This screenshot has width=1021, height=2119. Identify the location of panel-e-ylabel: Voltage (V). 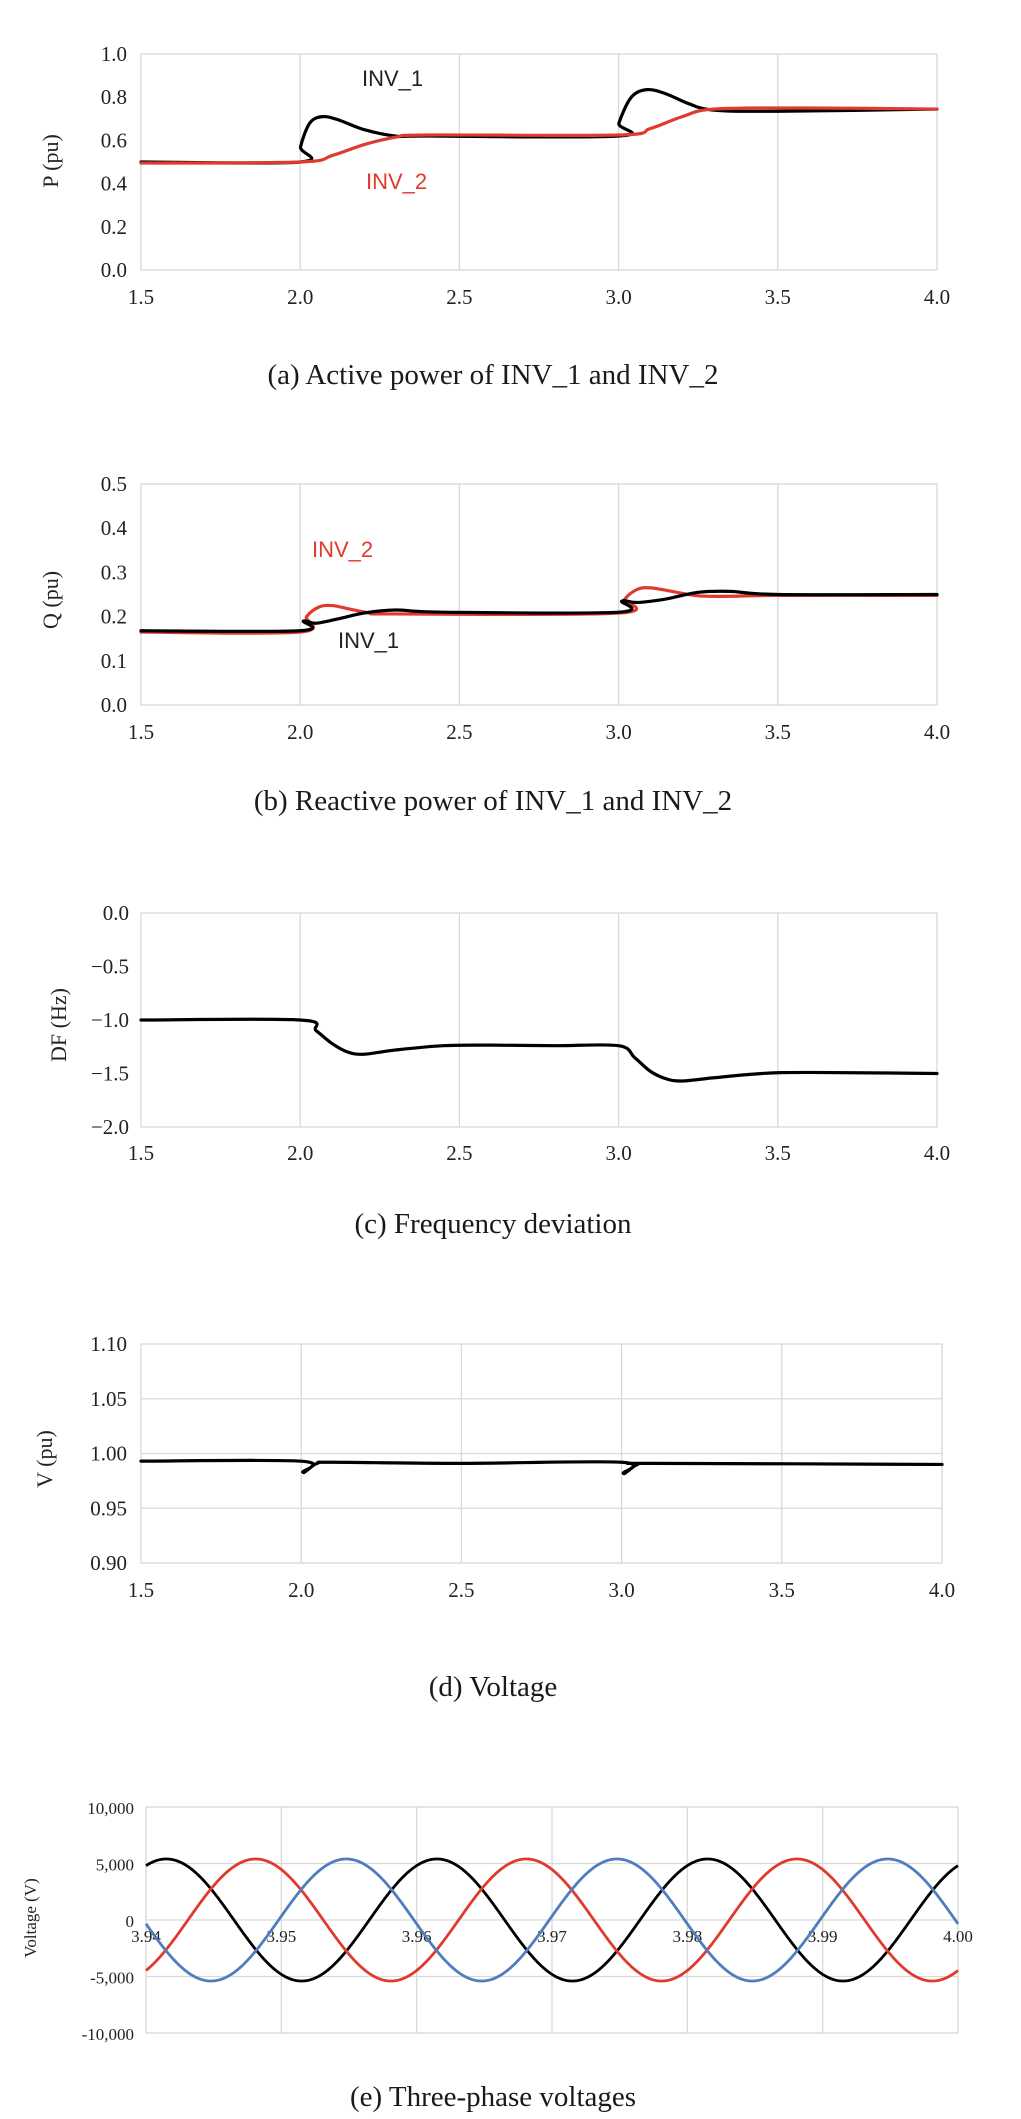
(30, 1917).